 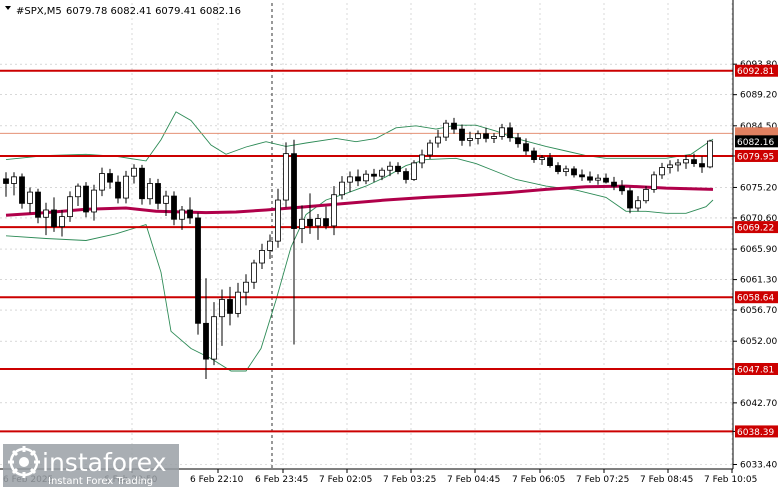 I want to click on instaforex-logo-icon, so click(x=24, y=462).